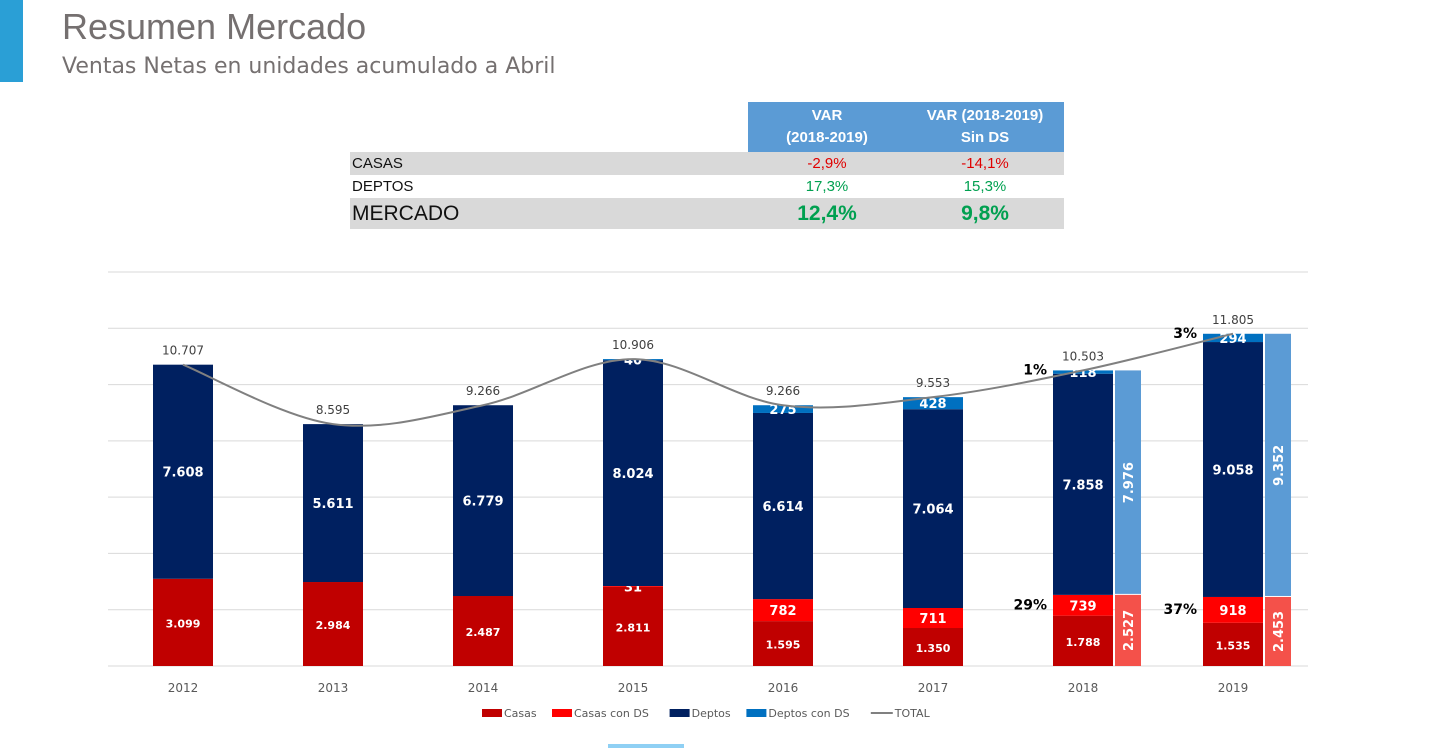 The height and width of the screenshot is (748, 1439). What do you see at coordinates (633, 345) in the screenshot?
I see `total-label: 10.906` at bounding box center [633, 345].